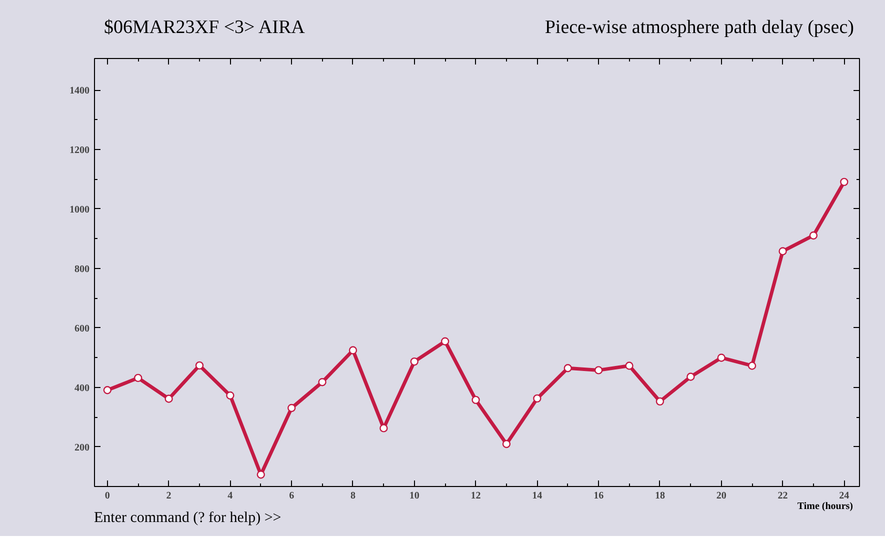 The height and width of the screenshot is (556, 885). I want to click on x-tick-label: 10, so click(414, 496).